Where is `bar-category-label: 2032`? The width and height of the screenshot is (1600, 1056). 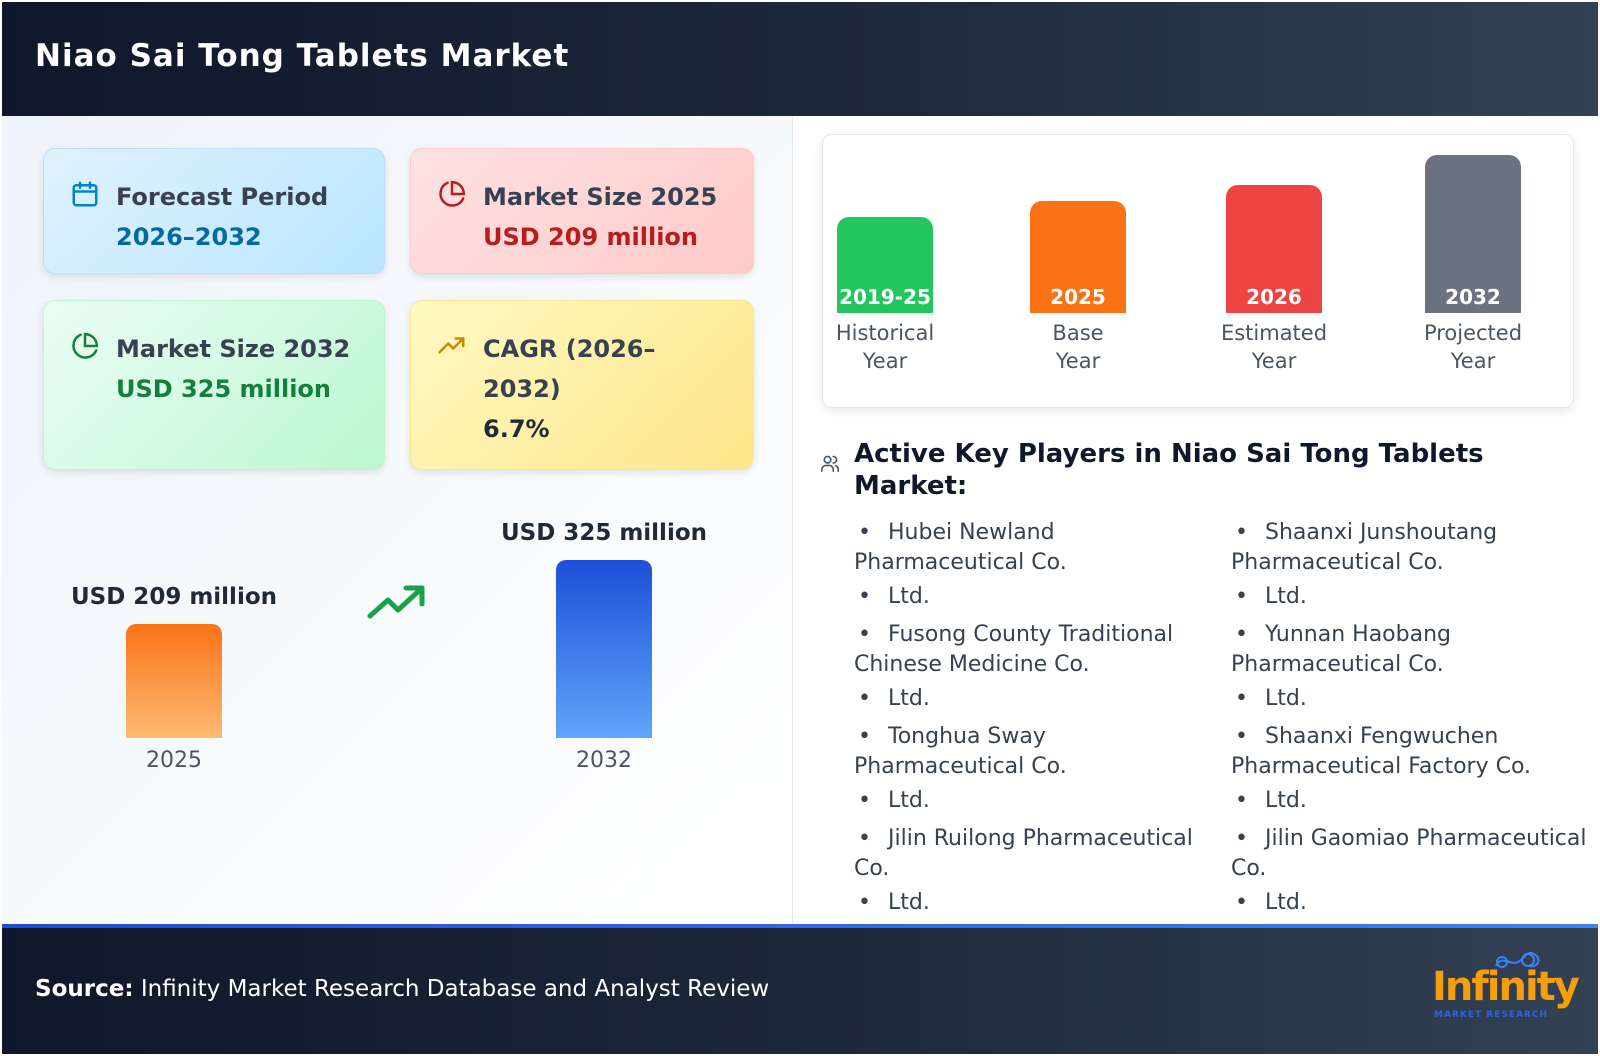 bar-category-label: 2032 is located at coordinates (604, 760).